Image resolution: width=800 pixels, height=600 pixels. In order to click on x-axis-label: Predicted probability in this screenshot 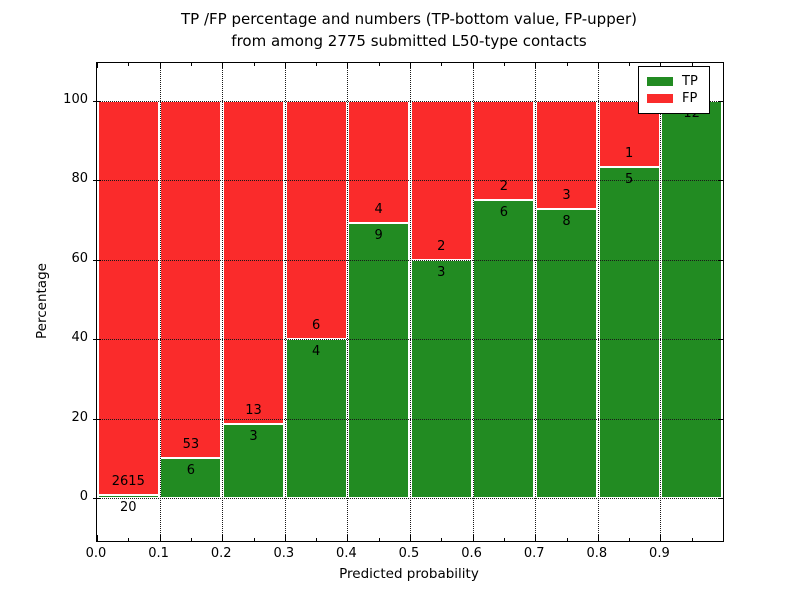, I will do `click(409, 574)`.